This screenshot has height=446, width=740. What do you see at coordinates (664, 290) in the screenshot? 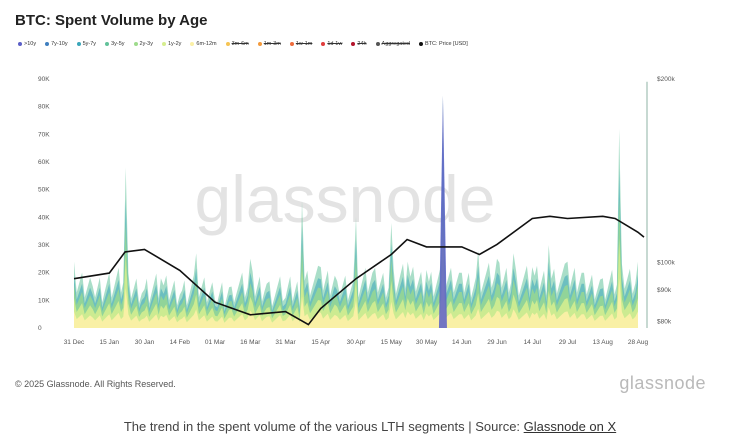
I see `y-right-tick-label: $90k` at bounding box center [664, 290].